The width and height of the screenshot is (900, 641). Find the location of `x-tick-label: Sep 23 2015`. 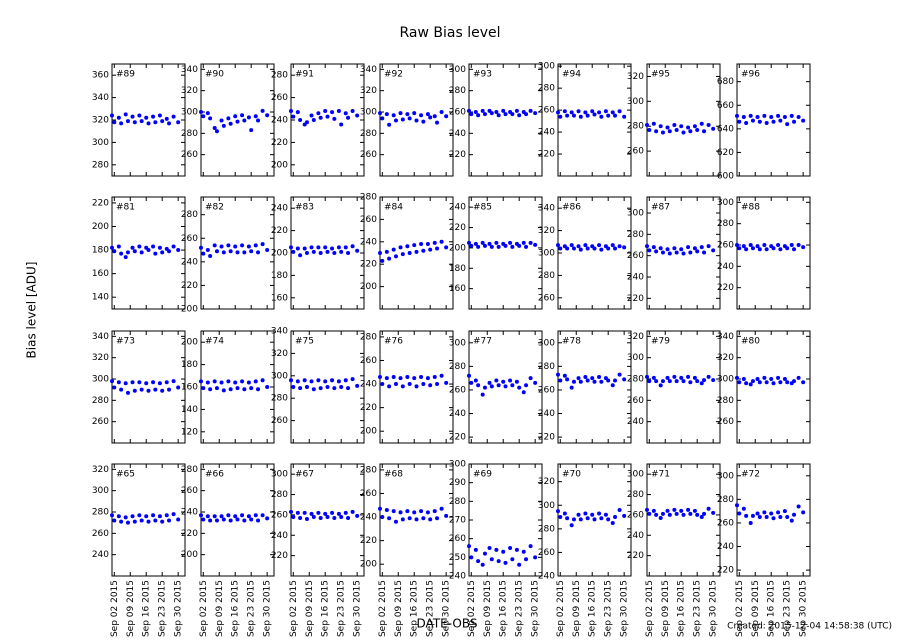

x-tick-label: Sep 23 2015 is located at coordinates (698, 608).